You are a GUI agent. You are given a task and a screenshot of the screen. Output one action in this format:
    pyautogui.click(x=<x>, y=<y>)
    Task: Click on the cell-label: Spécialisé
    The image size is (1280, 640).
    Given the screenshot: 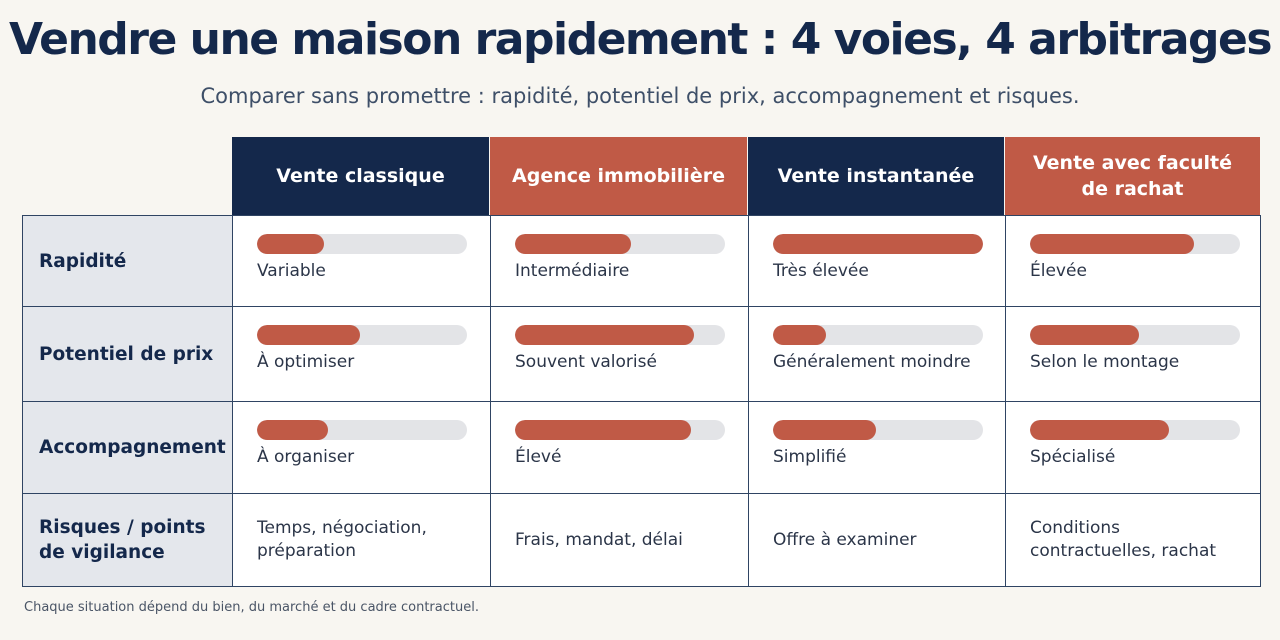 What is the action you would take?
    pyautogui.click(x=1073, y=457)
    